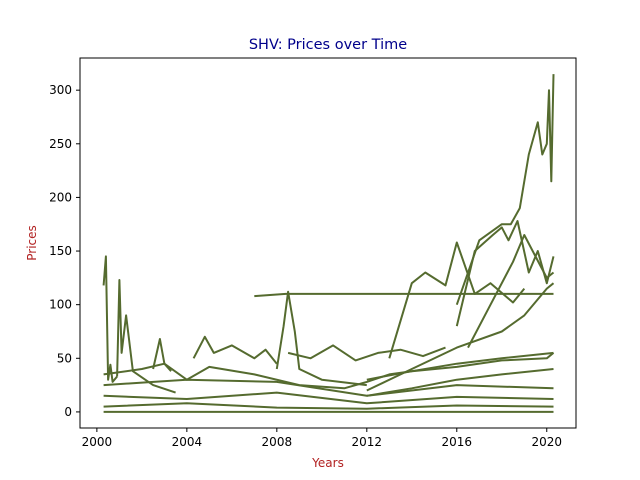  What do you see at coordinates (68, 412) in the screenshot?
I see `y-tick-label: 0` at bounding box center [68, 412].